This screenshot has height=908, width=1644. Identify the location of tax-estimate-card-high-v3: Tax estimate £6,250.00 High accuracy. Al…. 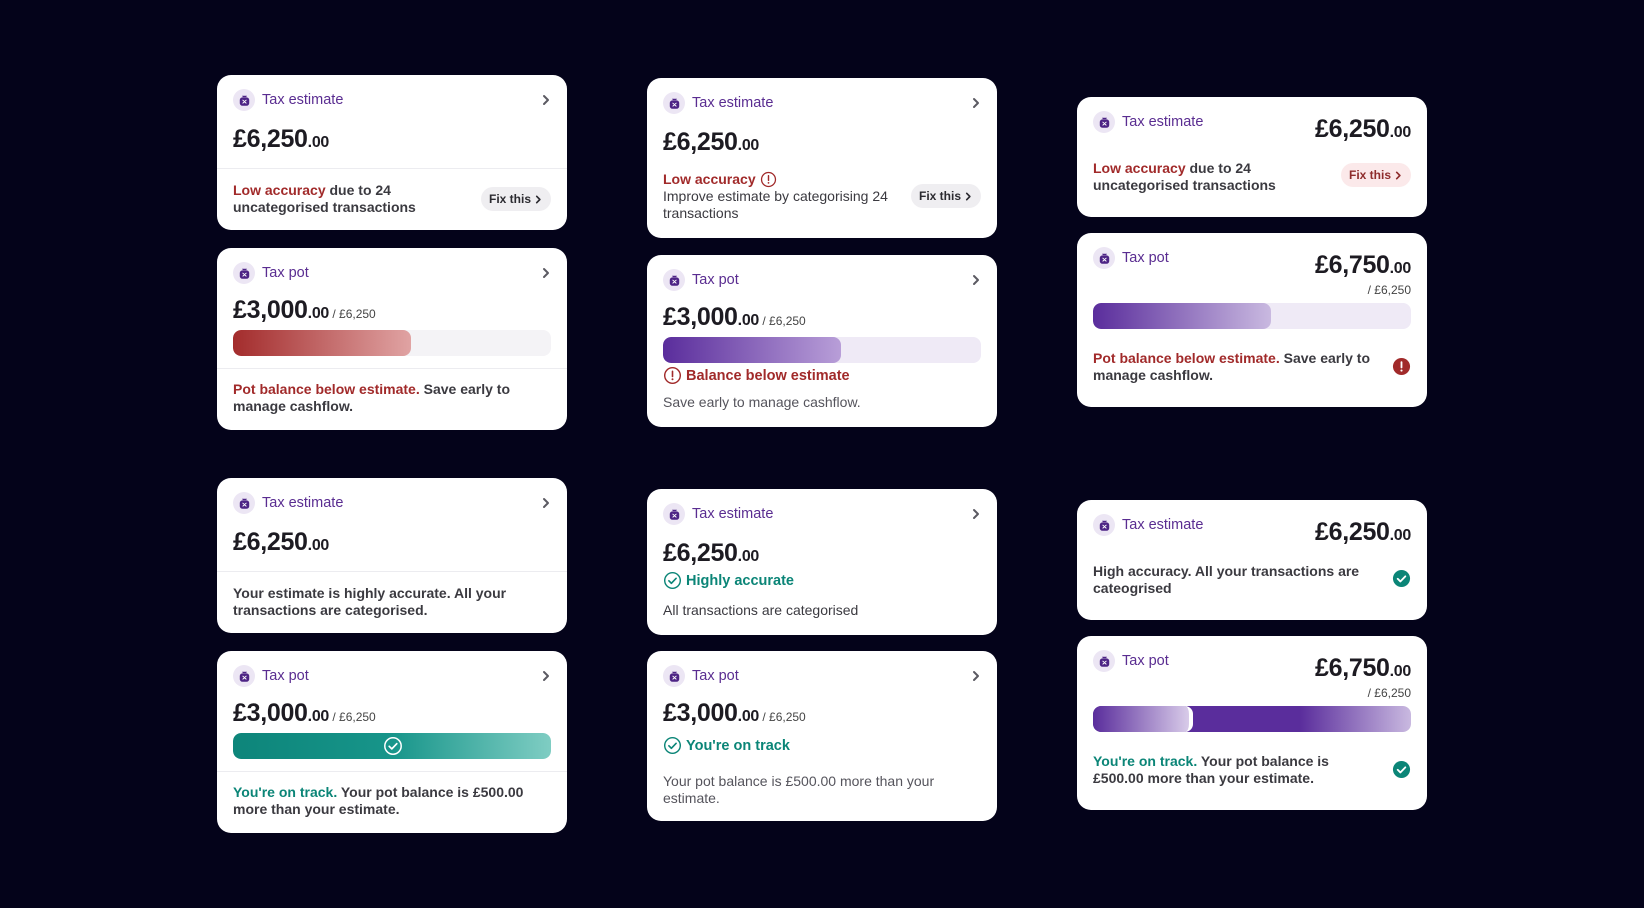
(1252, 560).